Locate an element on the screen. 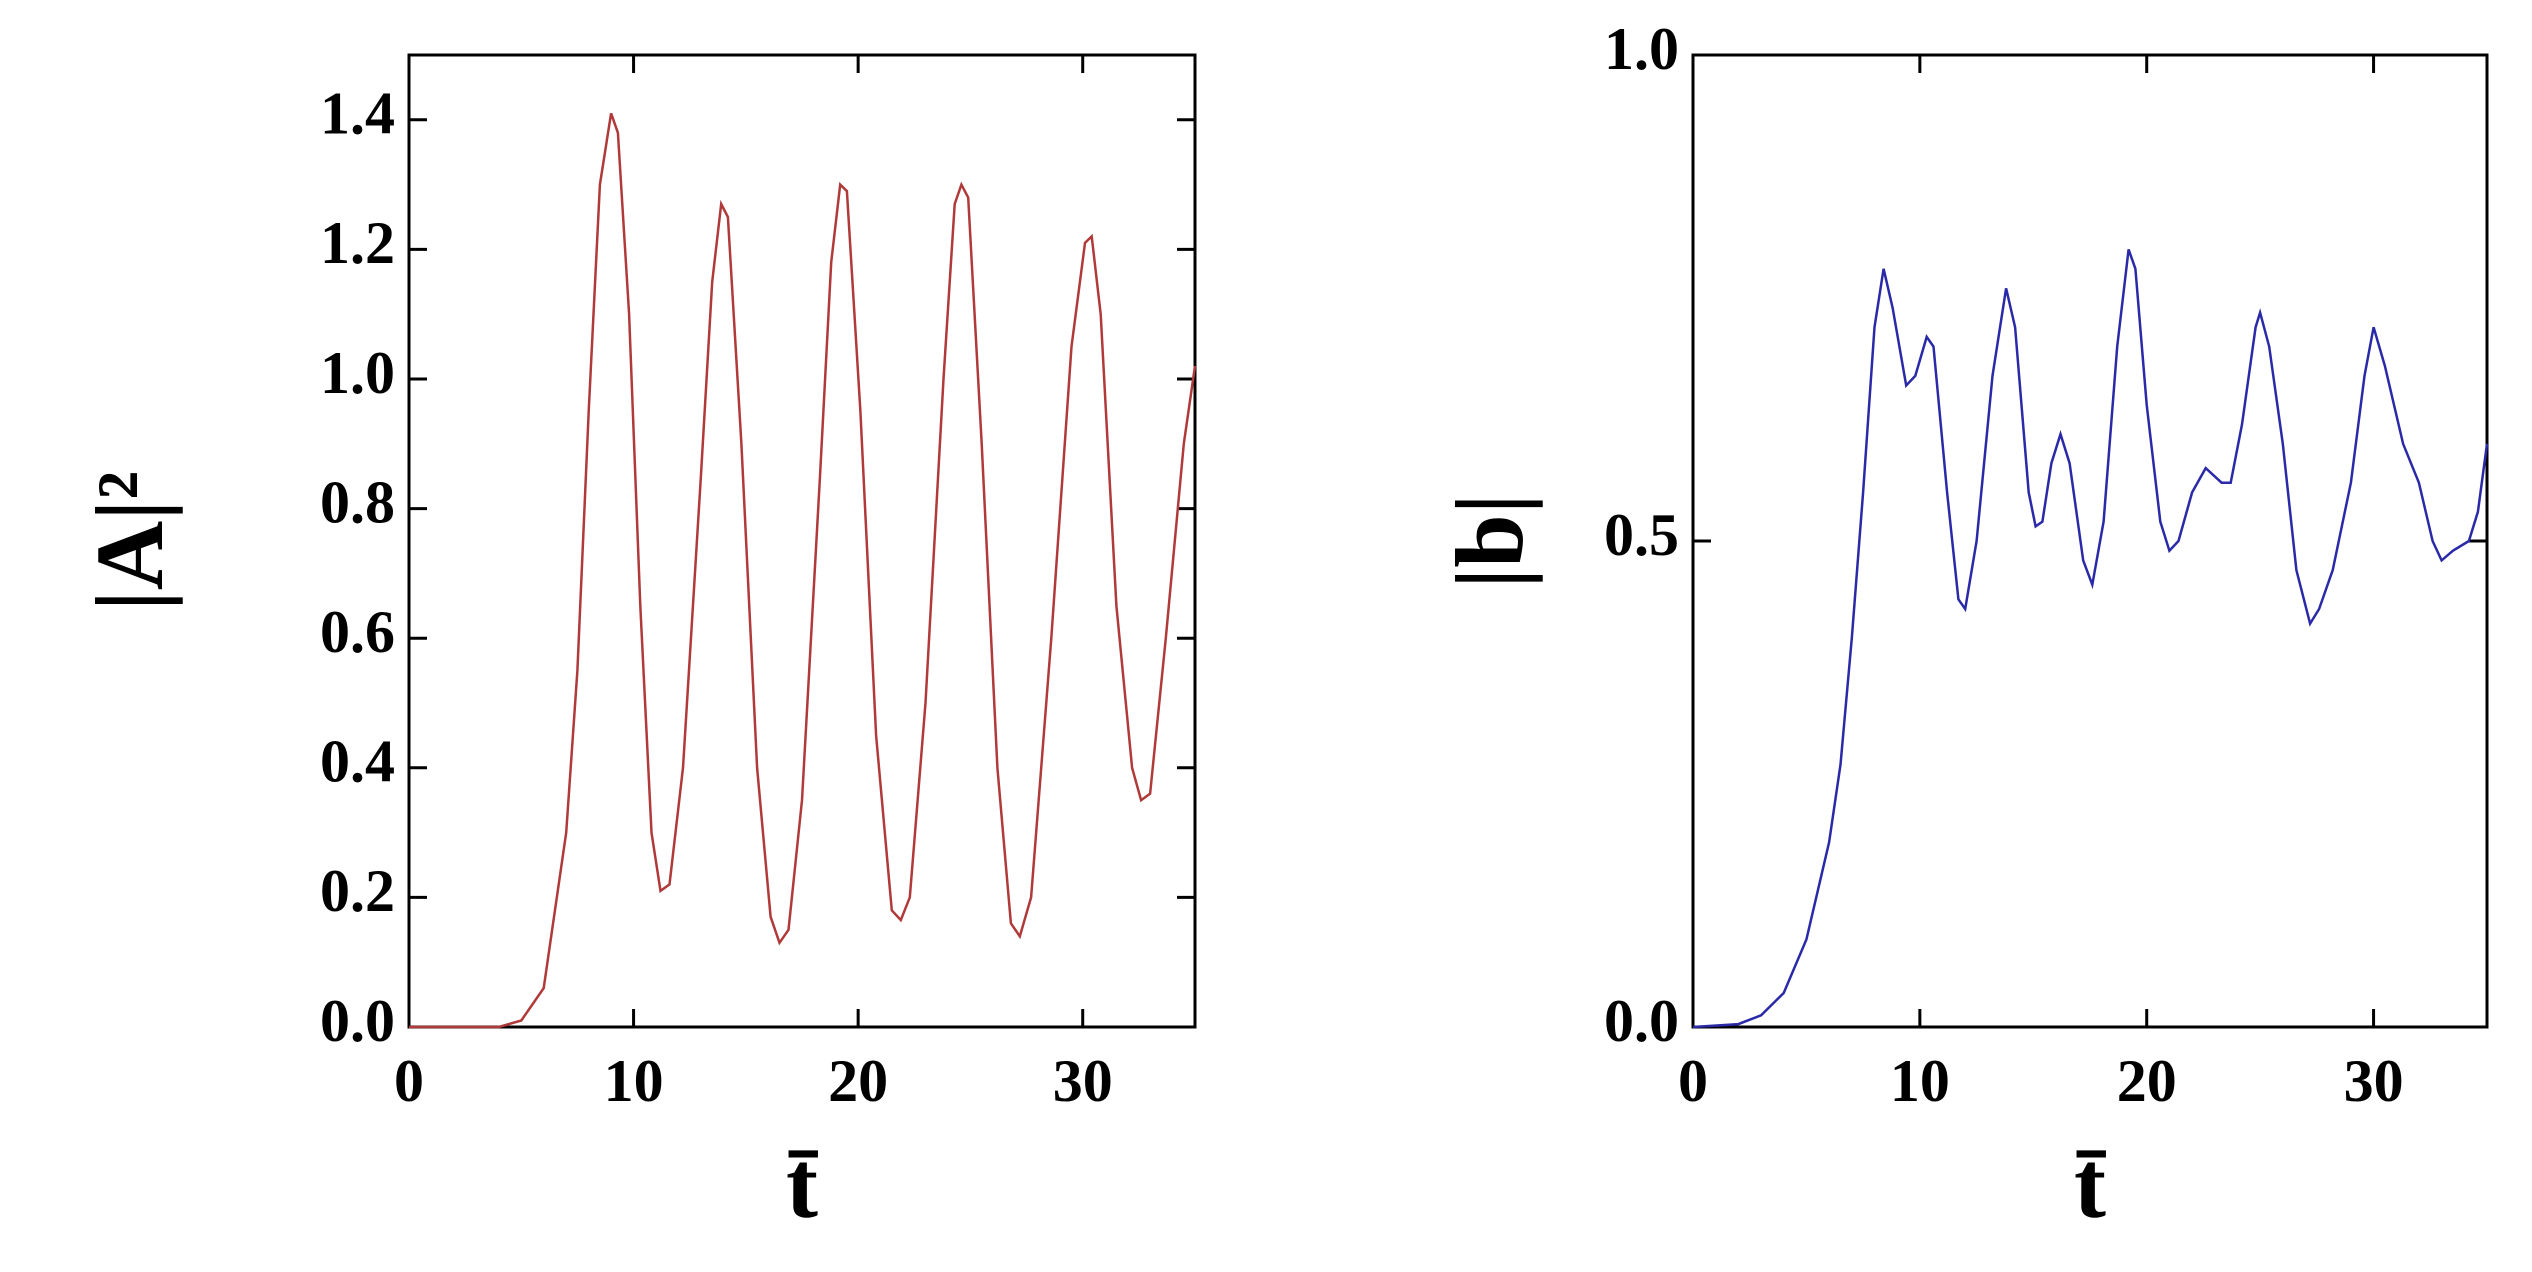  y-tick-label: 0.2 is located at coordinates (357, 891).